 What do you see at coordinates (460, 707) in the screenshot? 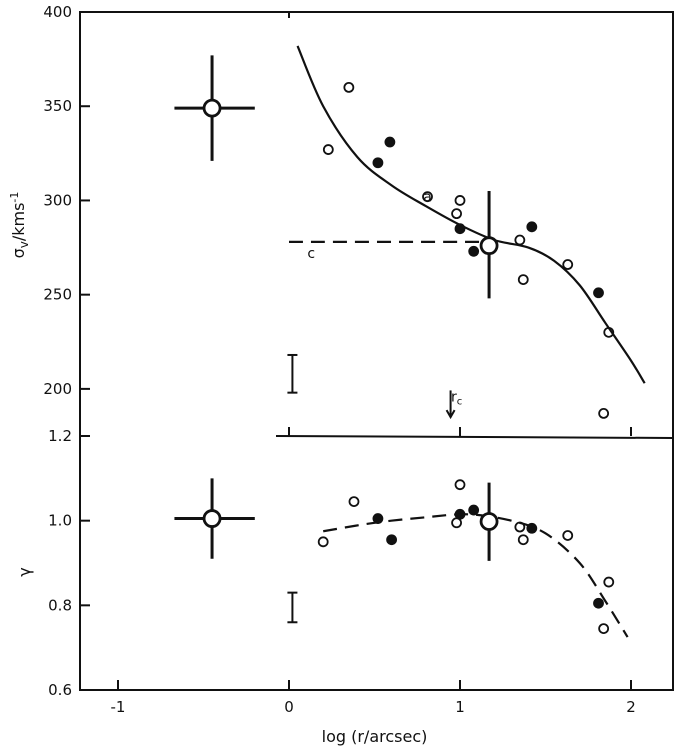
I see `x-tick-label: 1` at bounding box center [460, 707].